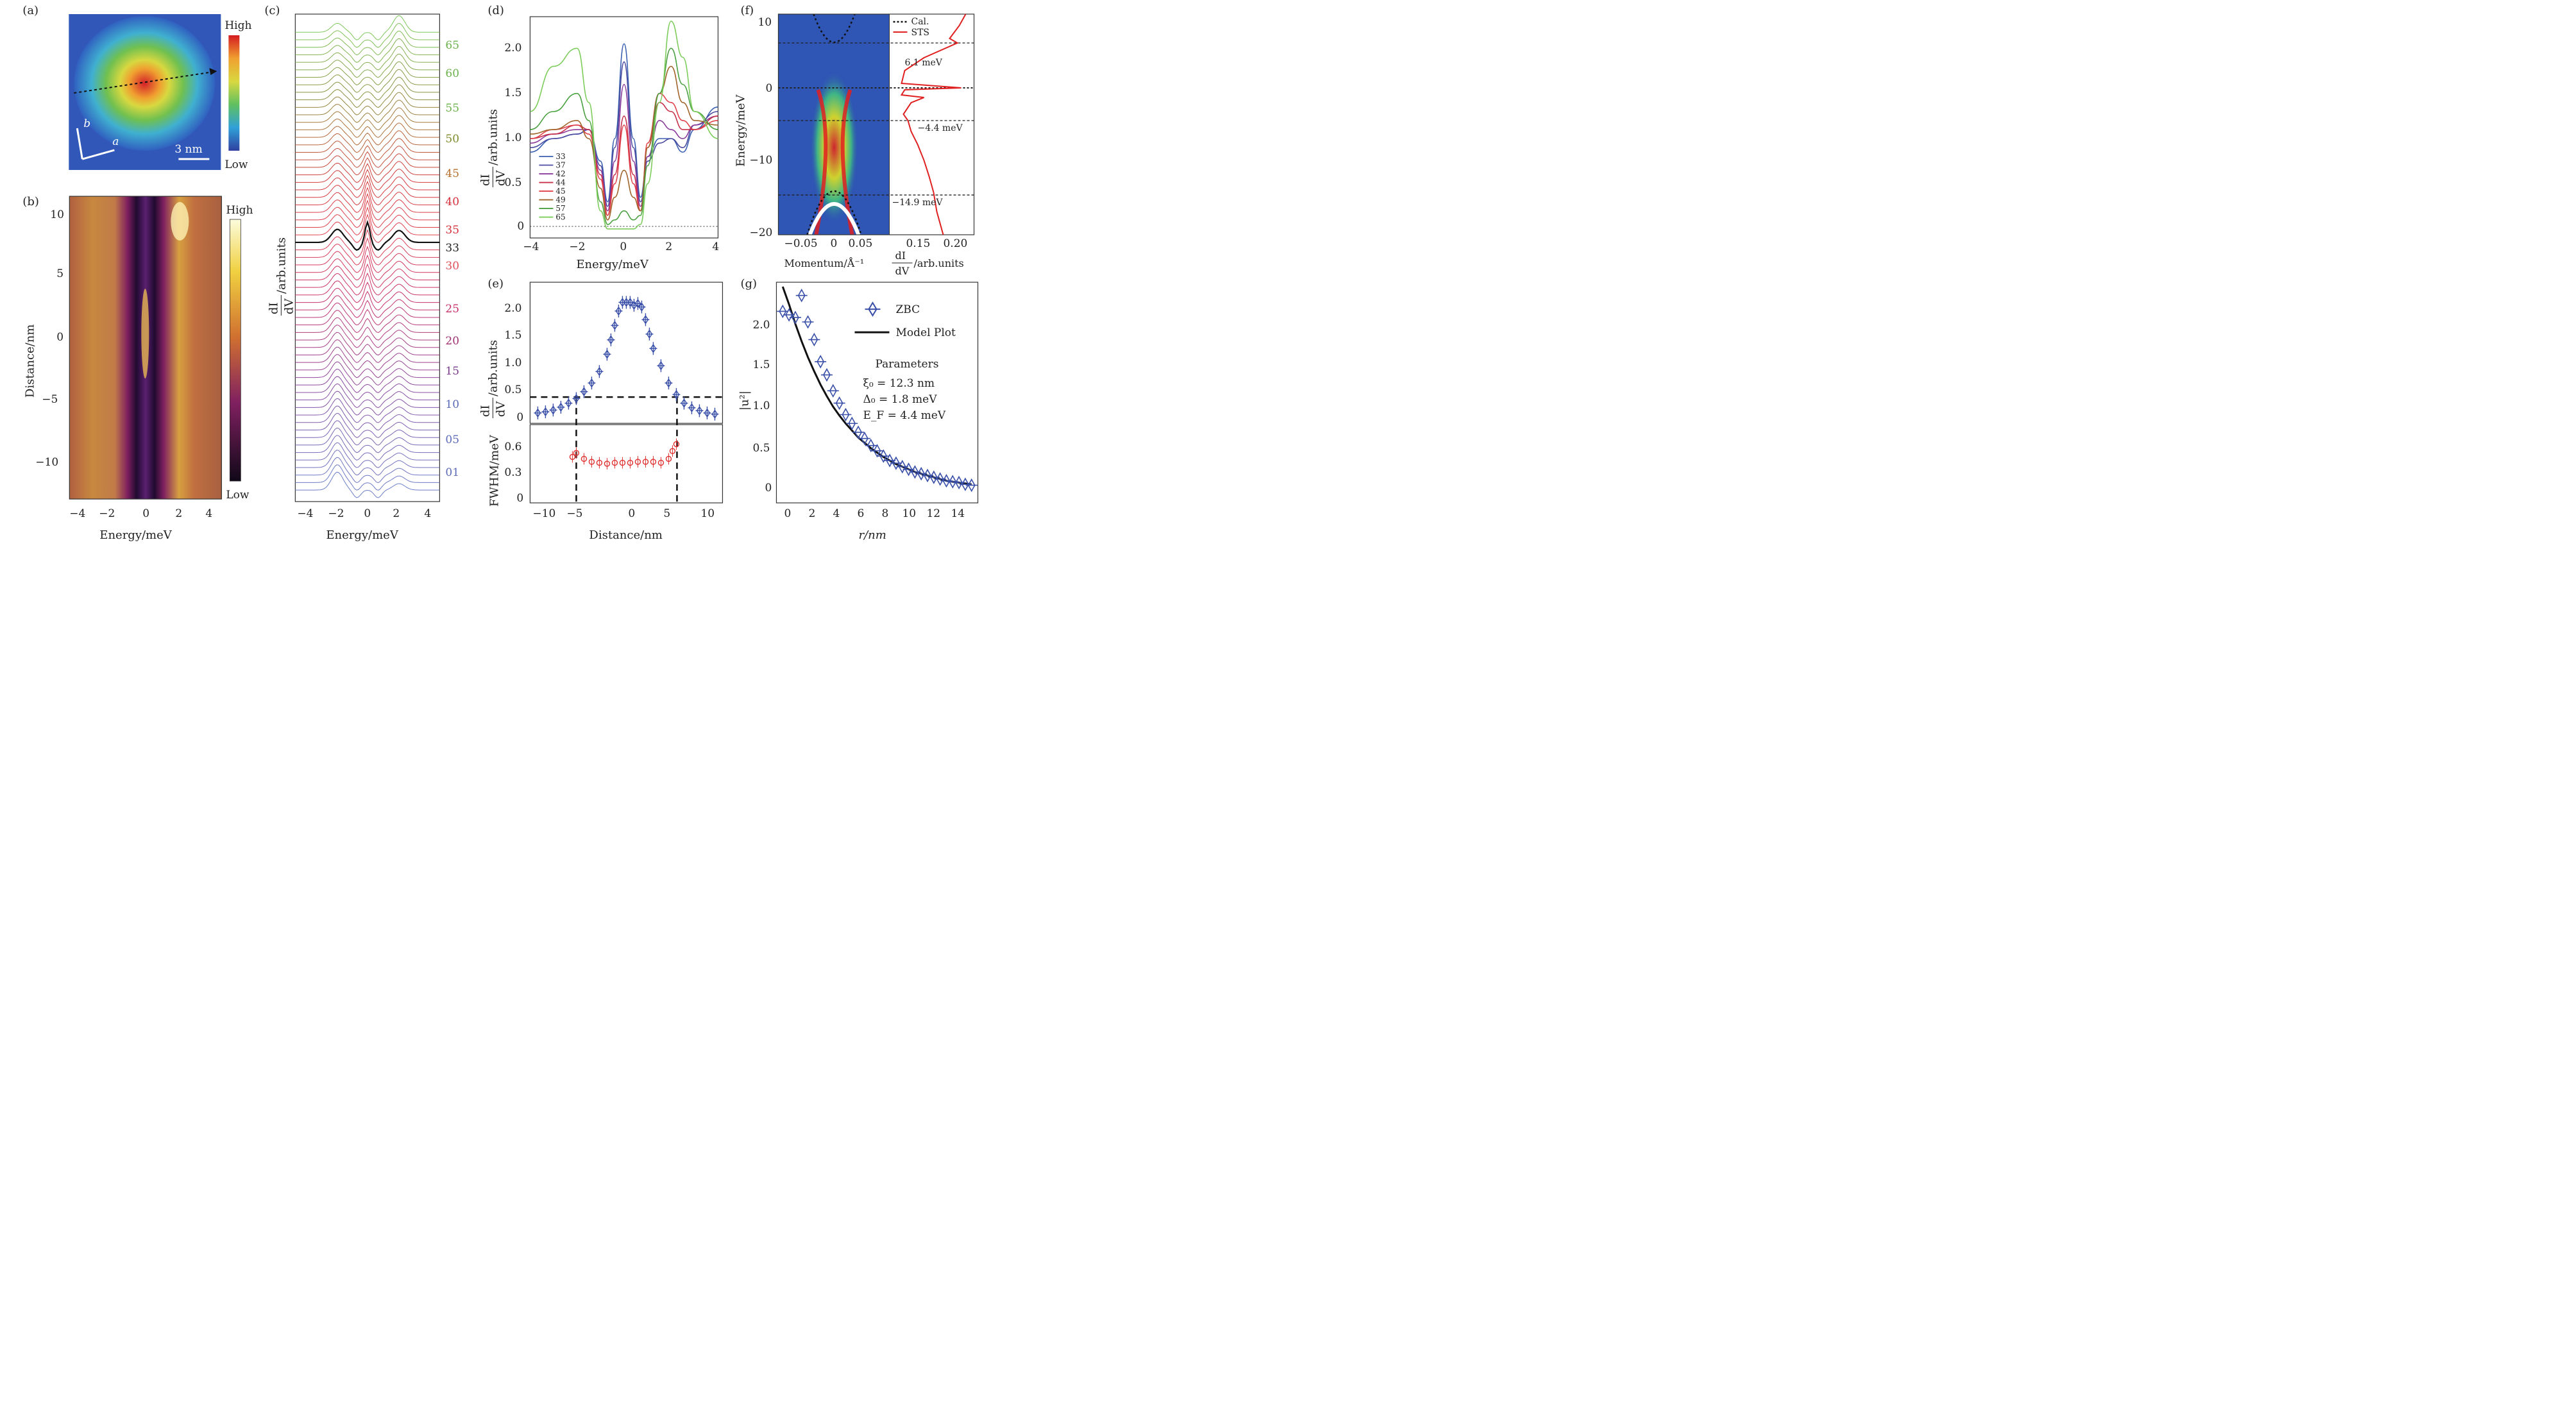 The height and width of the screenshot is (1409, 2576). I want to click on panel-g-yticks: 0 0.5 1.0 1.5 2.0, so click(762, 407).